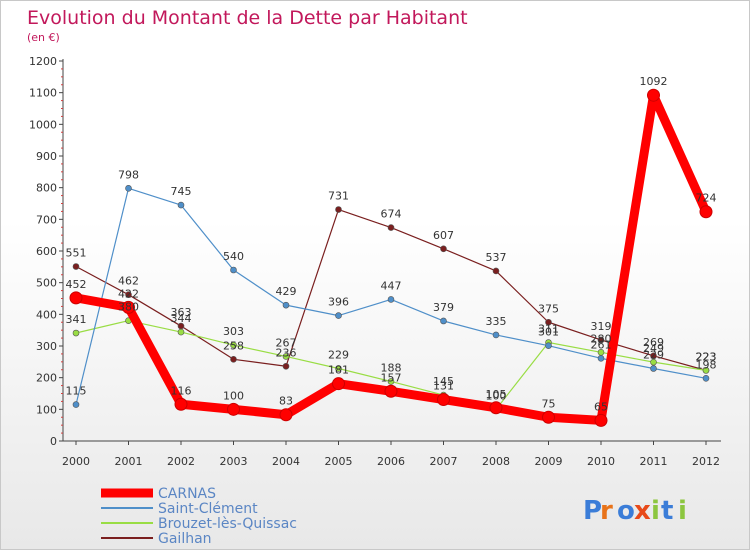 The image size is (750, 551). I want to click on x-tick-label: 2006, so click(391, 461).